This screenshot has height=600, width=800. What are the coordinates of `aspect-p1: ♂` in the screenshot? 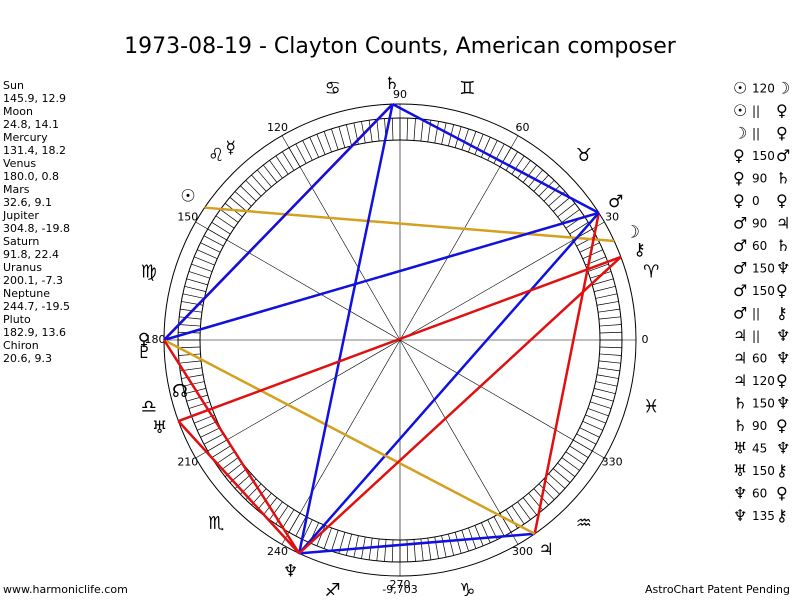 It's located at (740, 245).